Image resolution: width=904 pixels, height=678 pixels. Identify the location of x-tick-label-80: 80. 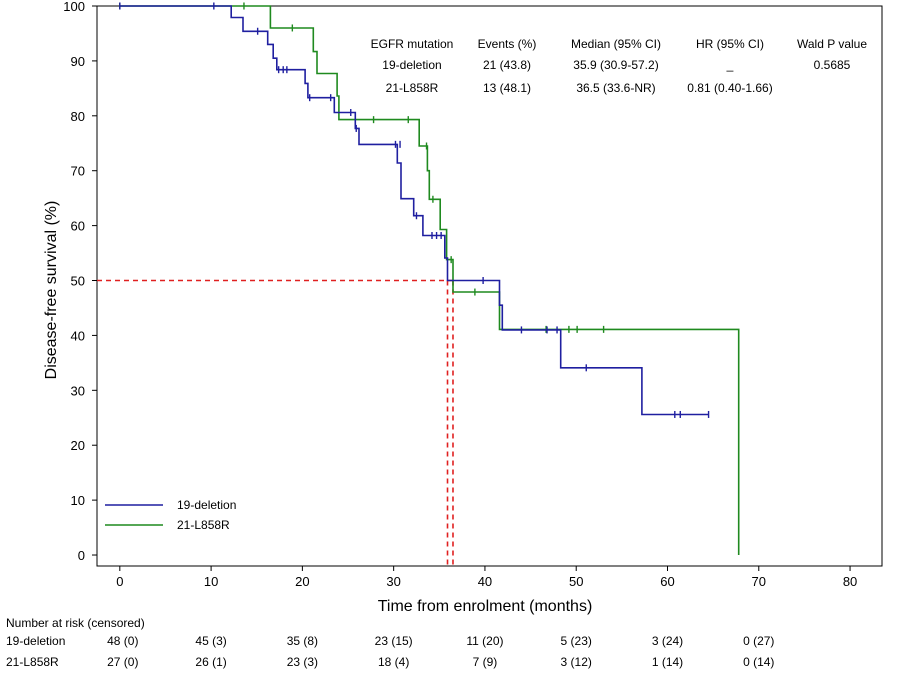
(850, 581).